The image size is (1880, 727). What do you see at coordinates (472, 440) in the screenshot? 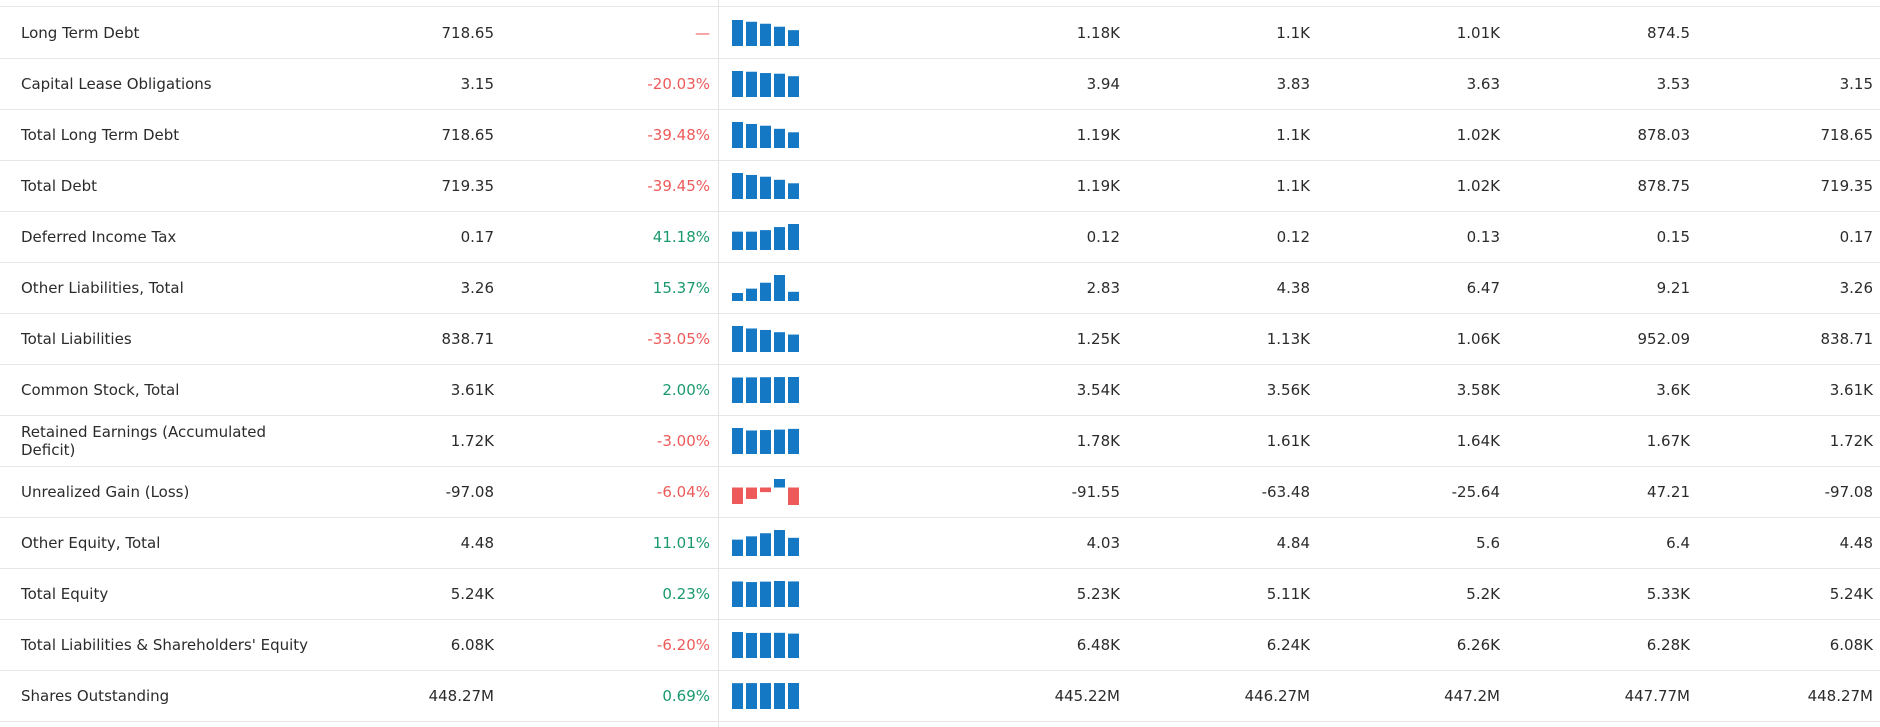
I see `current-value: 1.72K` at bounding box center [472, 440].